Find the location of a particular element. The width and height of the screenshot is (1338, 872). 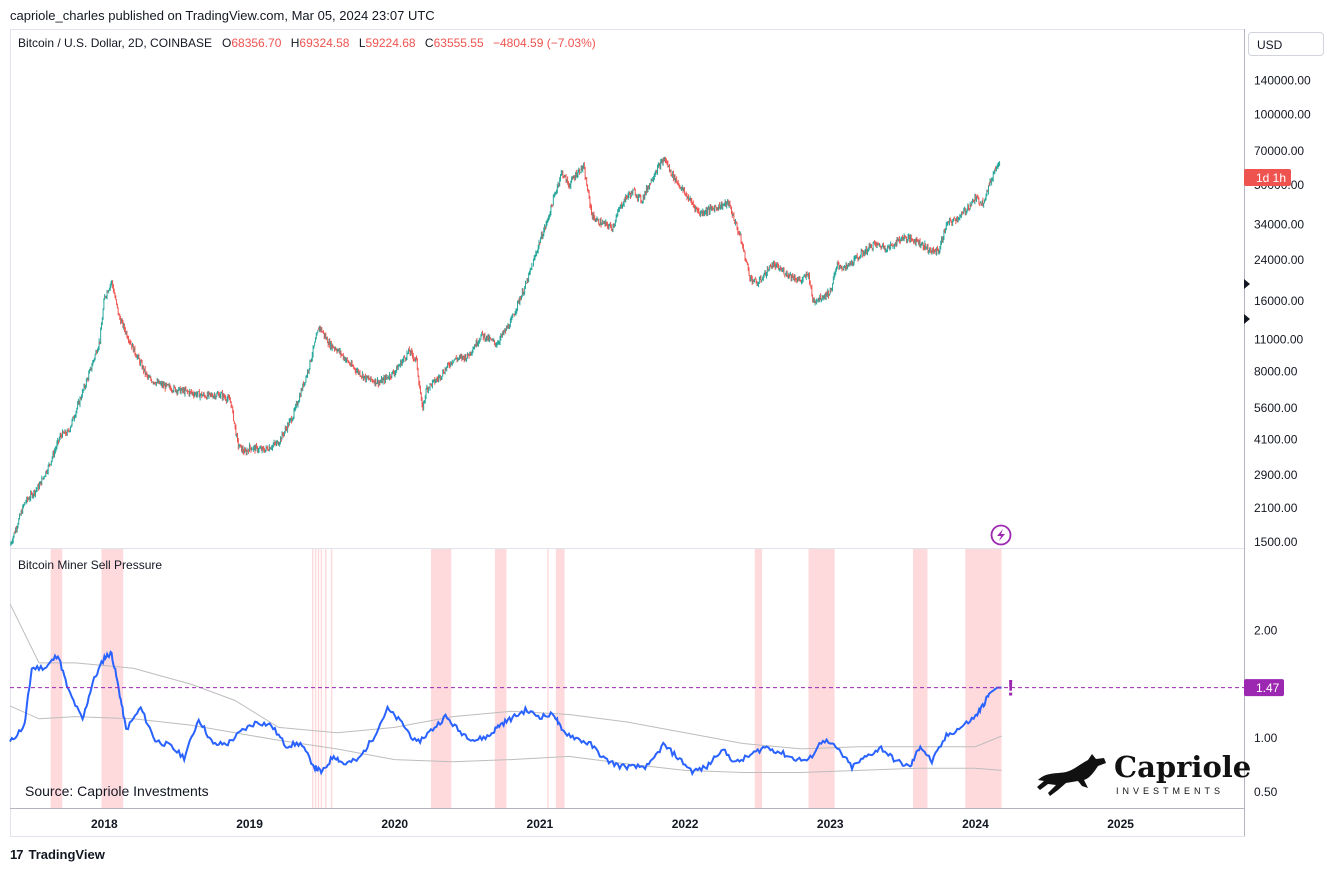

change-value: −4804.59 (−7.03%) is located at coordinates (544, 43).